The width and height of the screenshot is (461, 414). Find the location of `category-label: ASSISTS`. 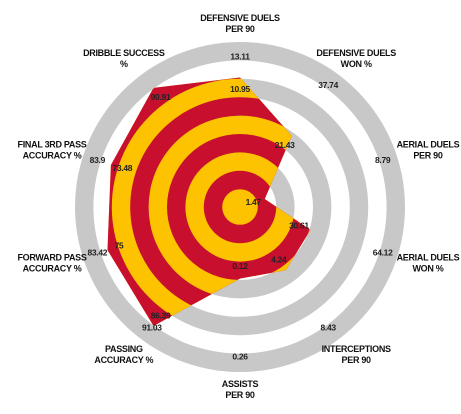

category-label: ASSISTS is located at coordinates (240, 384).